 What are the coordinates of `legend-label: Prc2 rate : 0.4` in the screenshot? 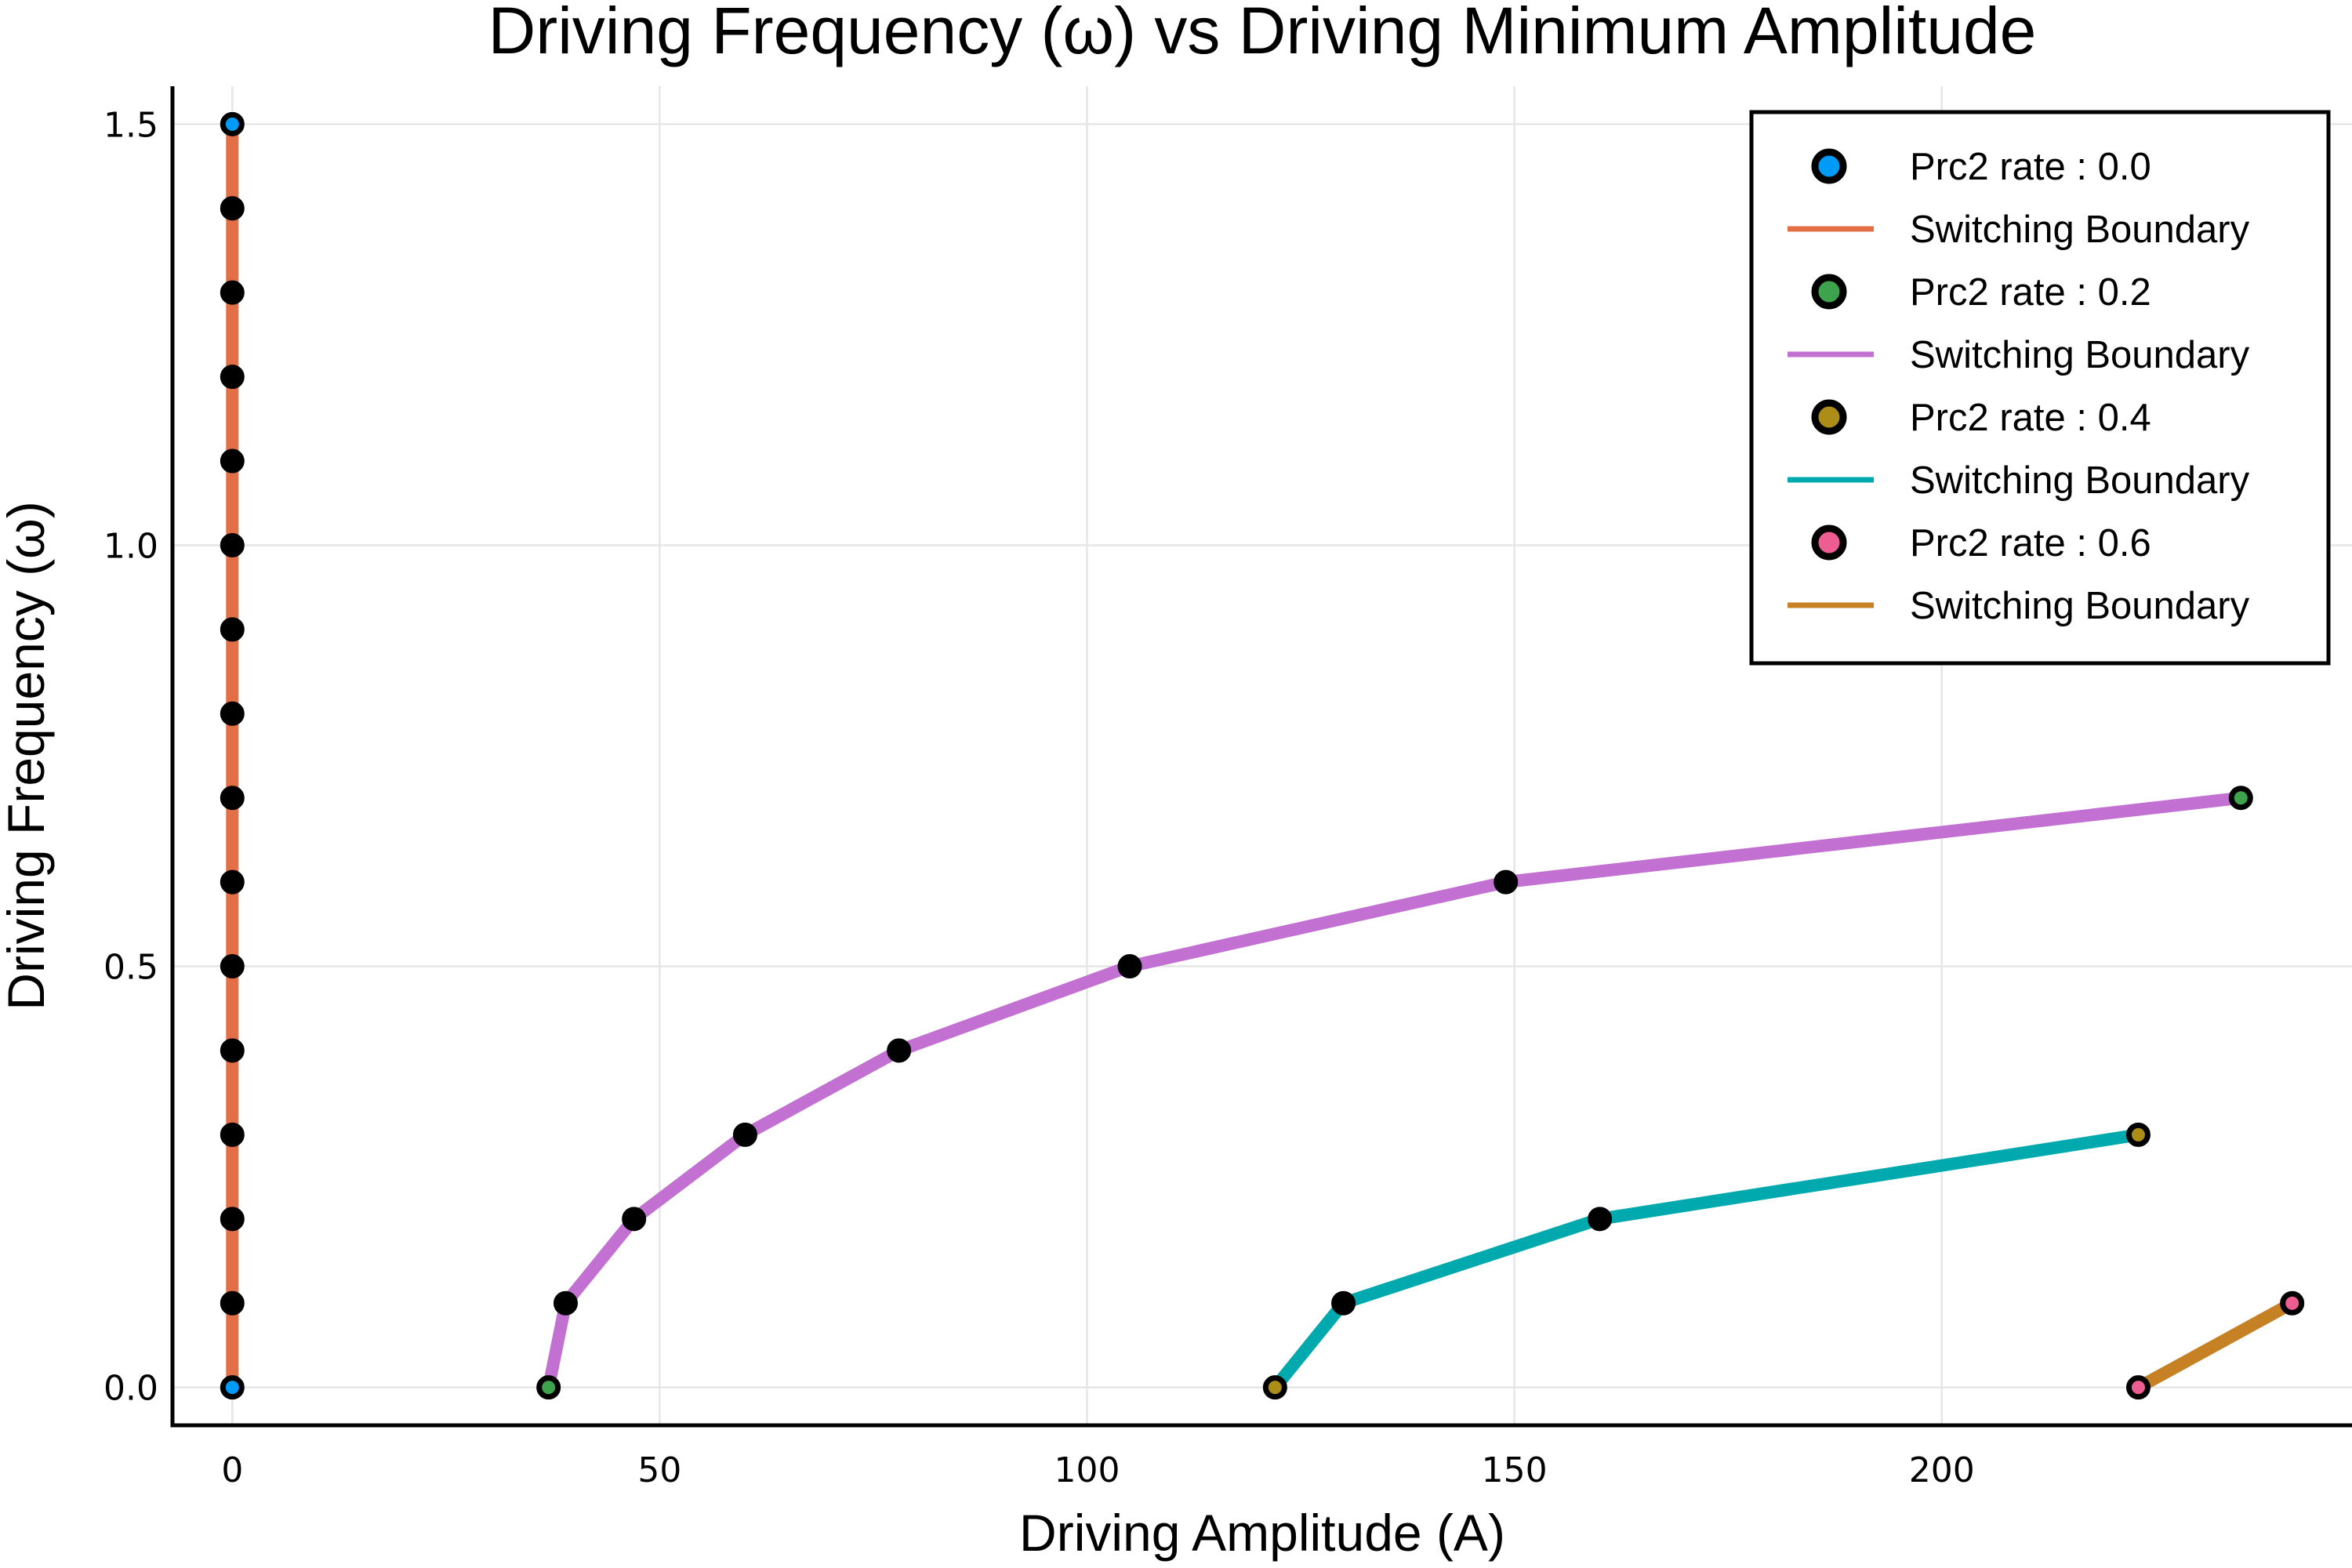 It's located at (2031, 418).